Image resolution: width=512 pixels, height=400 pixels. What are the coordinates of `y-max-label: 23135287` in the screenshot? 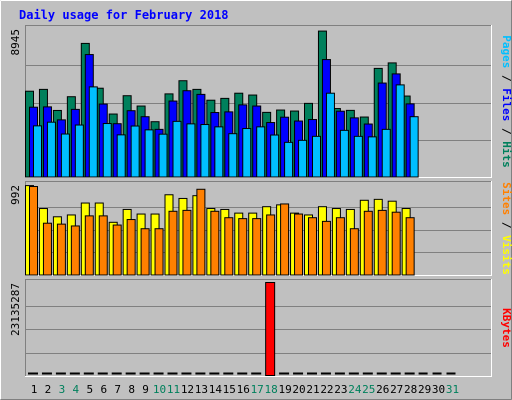 It's located at (15, 309).